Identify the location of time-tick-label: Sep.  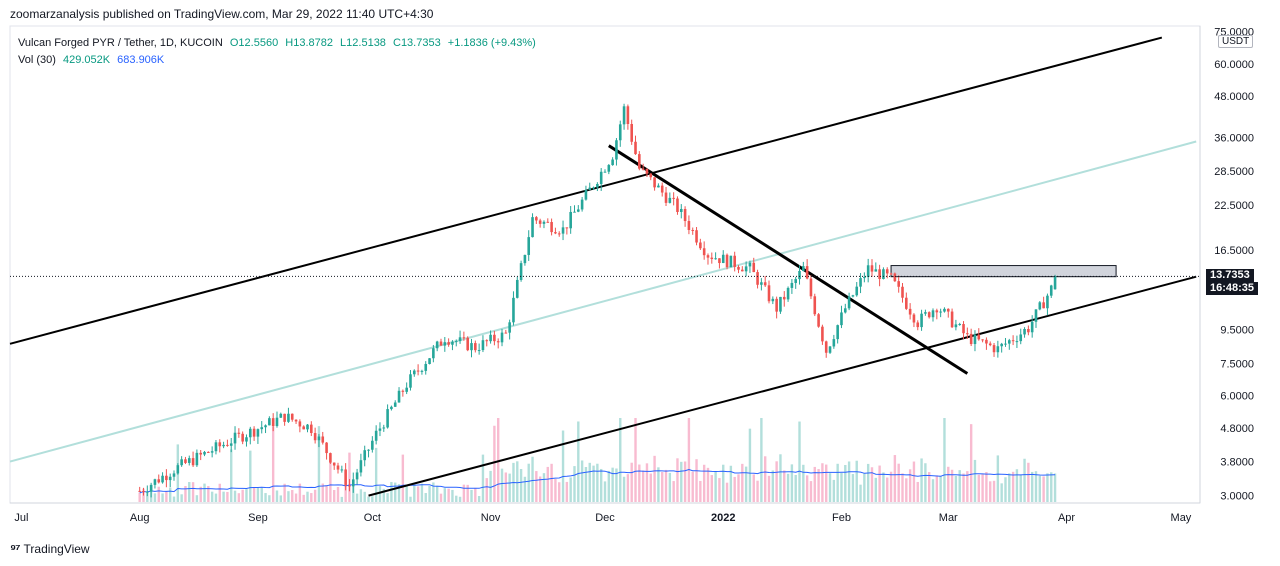
(258, 518).